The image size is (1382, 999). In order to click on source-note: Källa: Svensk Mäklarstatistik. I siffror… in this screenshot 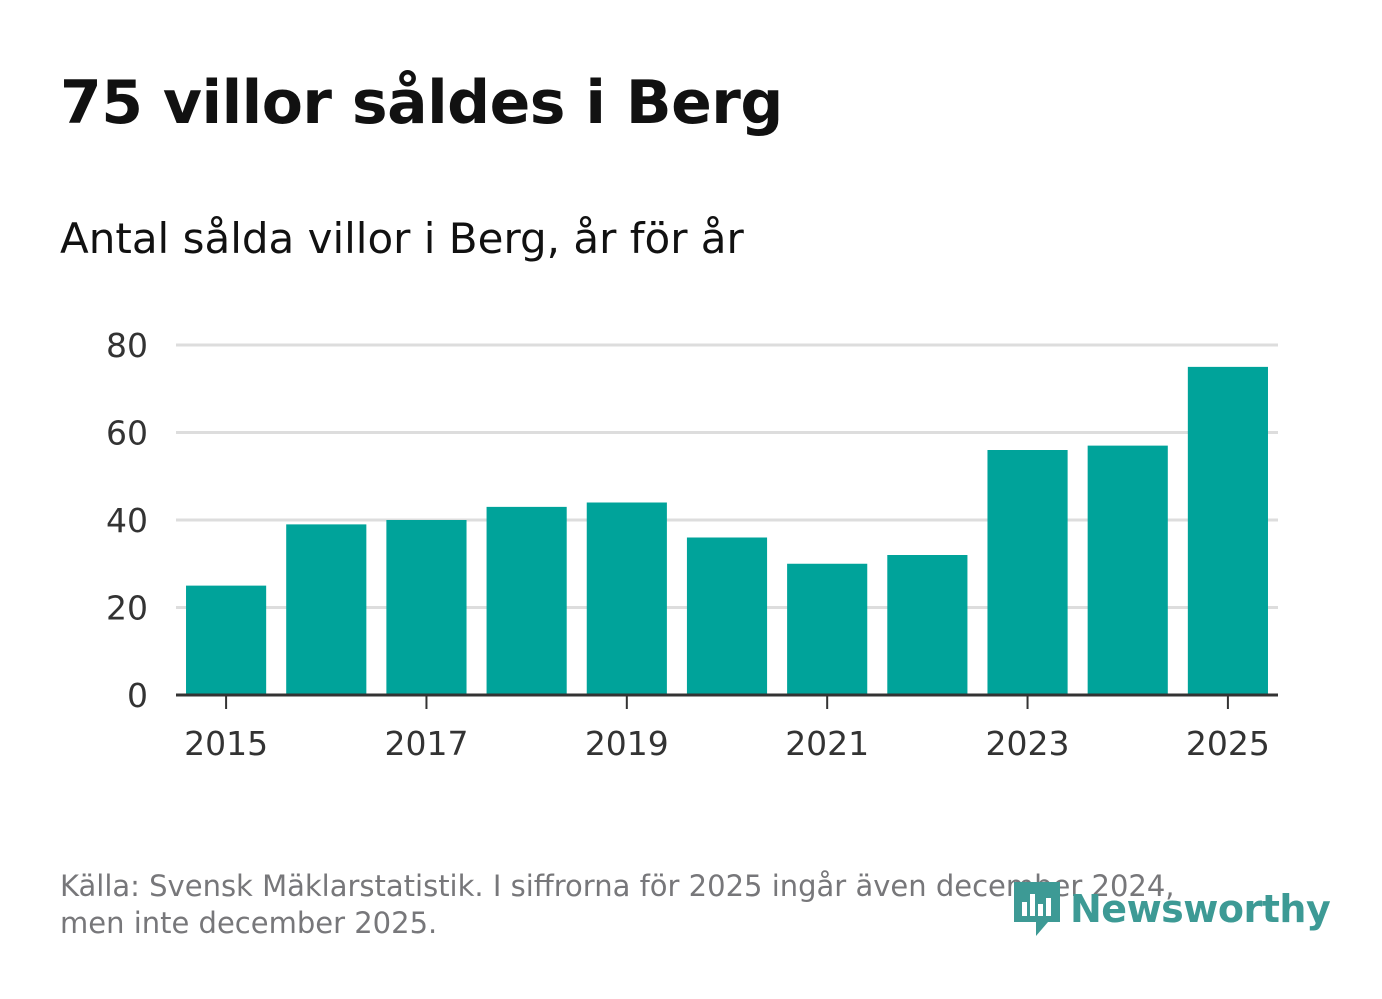, I will do `click(670, 905)`.